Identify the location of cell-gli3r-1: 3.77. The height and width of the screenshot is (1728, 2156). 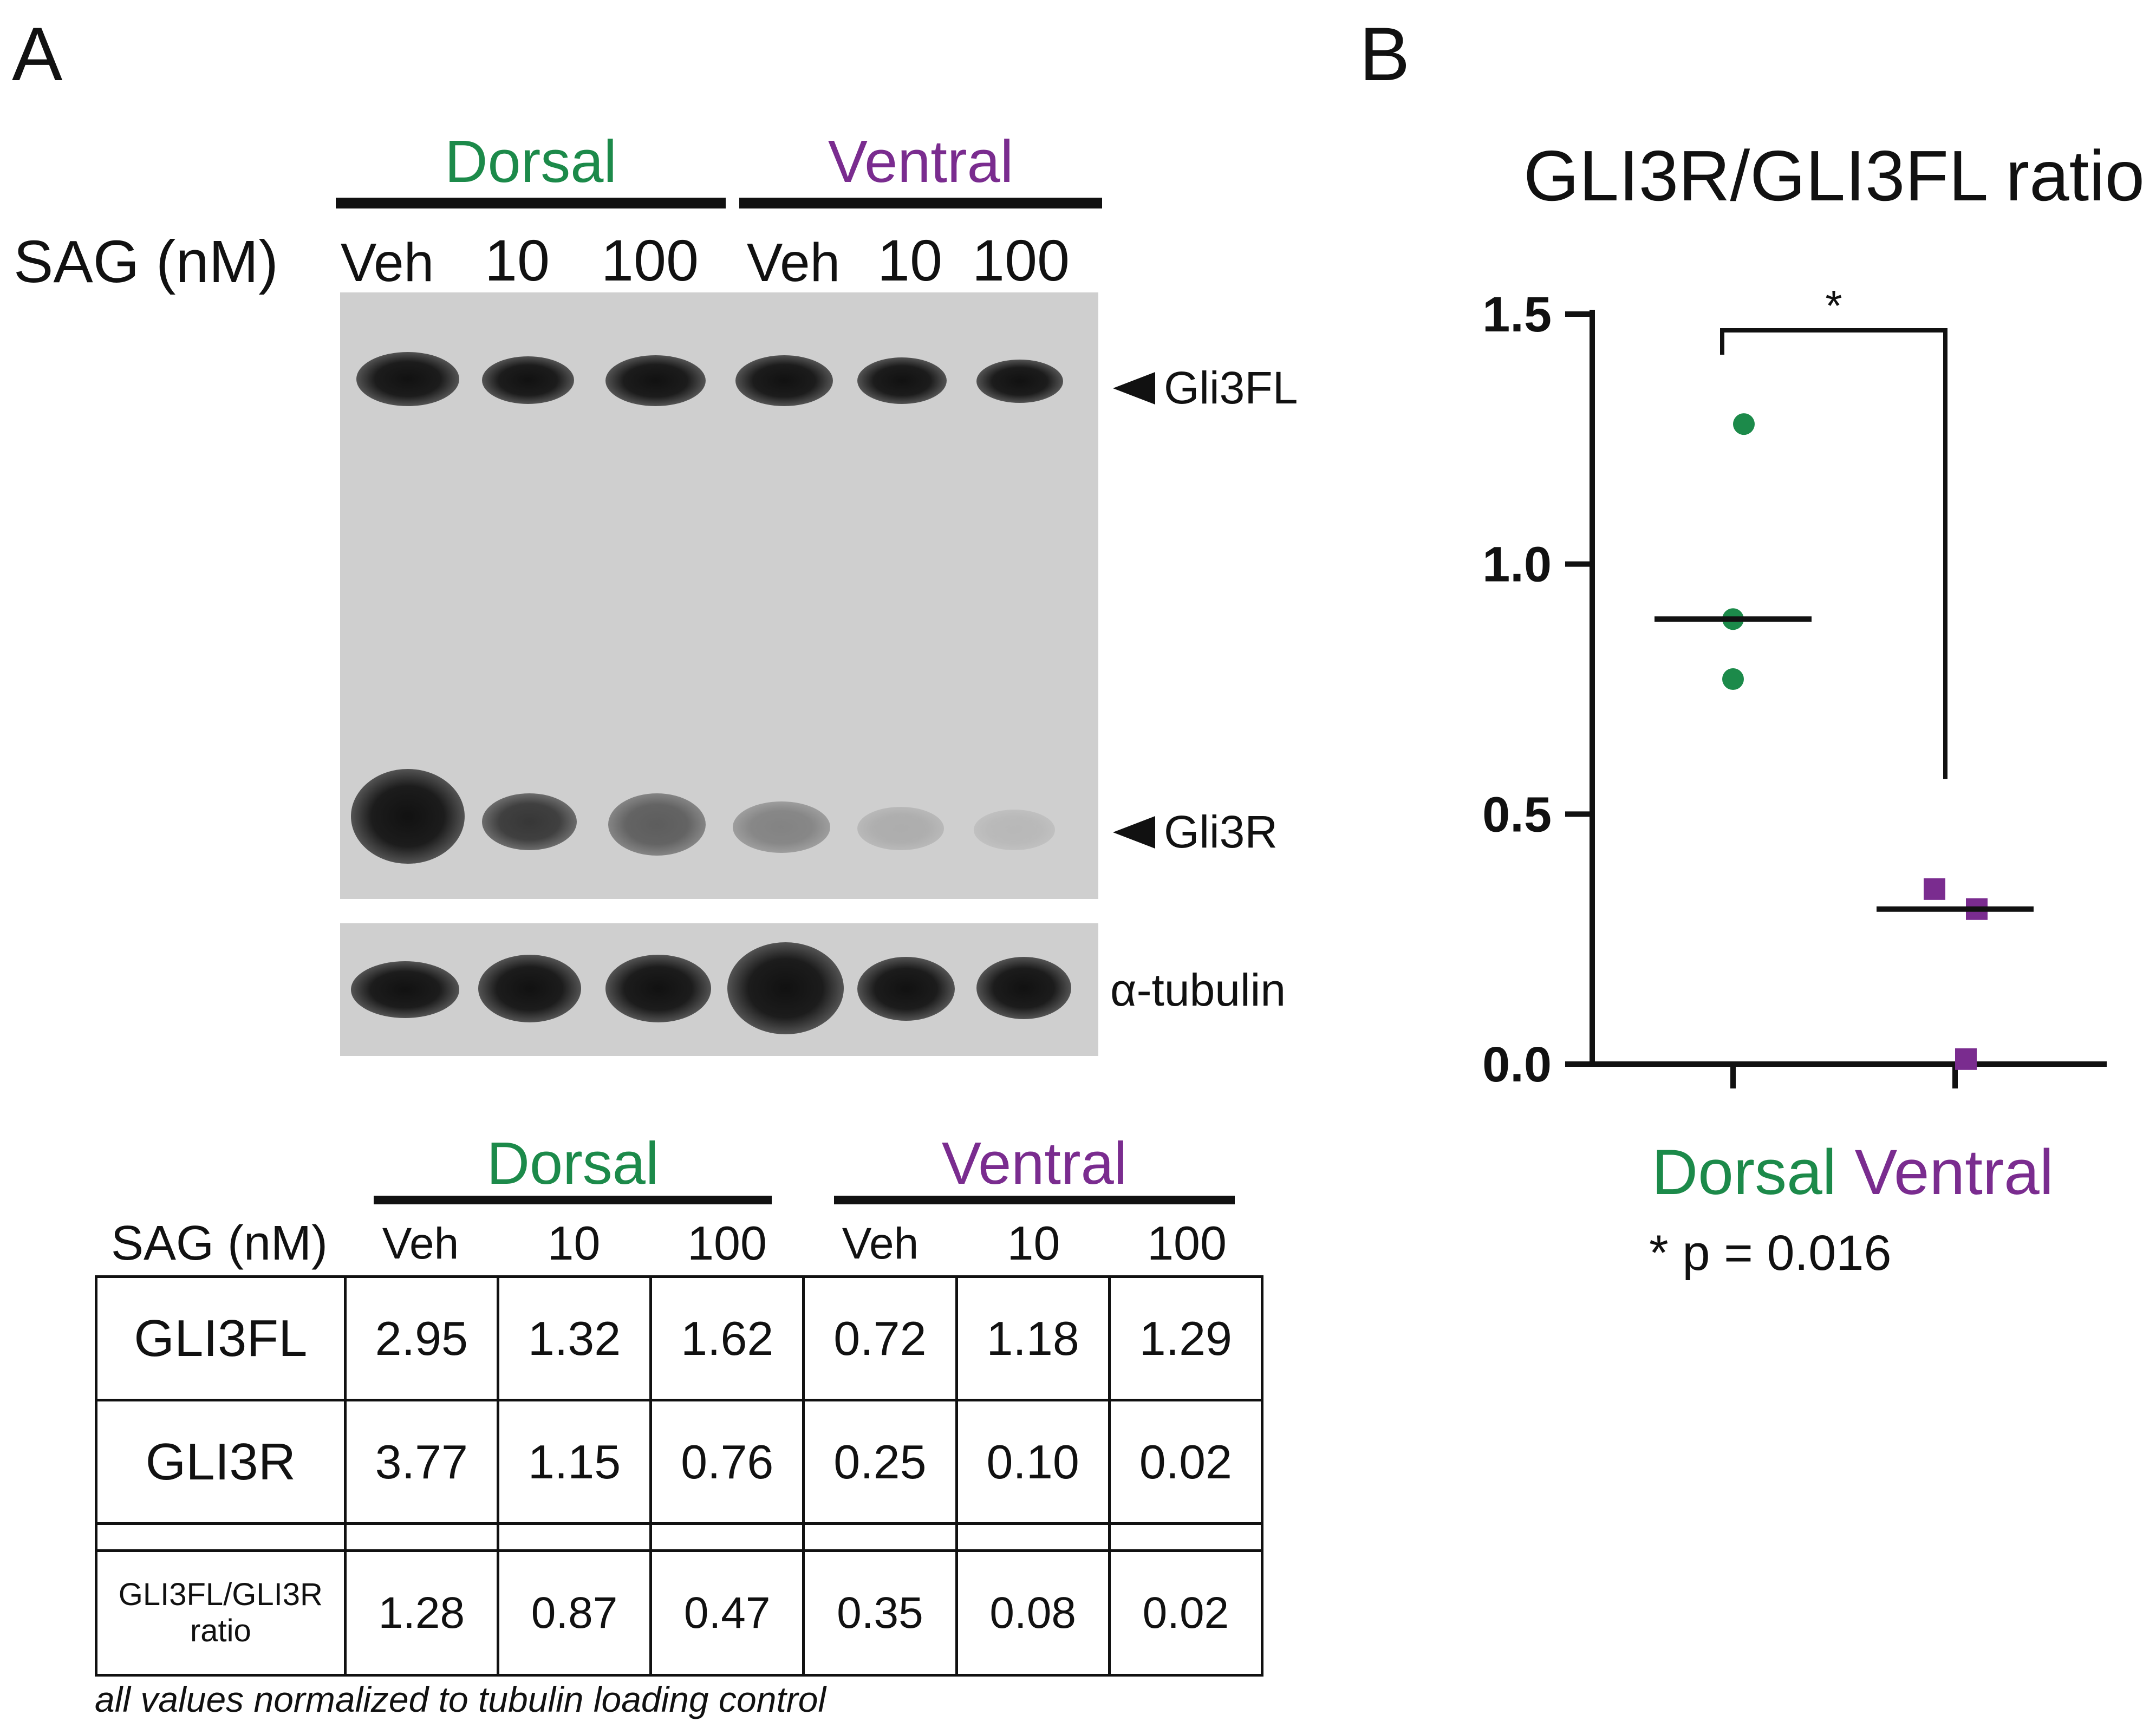
(421, 1462).